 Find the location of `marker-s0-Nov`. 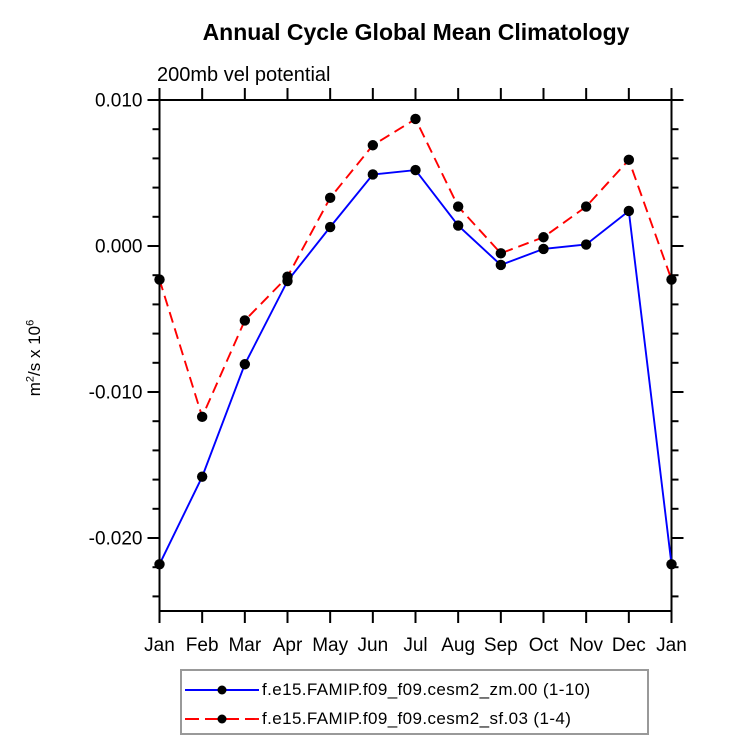

marker-s0-Nov is located at coordinates (586, 244).